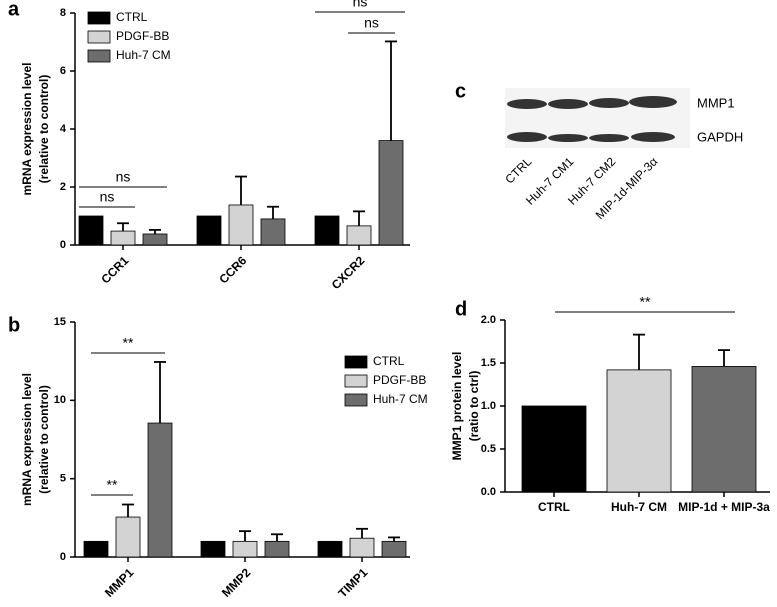 The width and height of the screenshot is (777, 607). What do you see at coordinates (554, 507) in the screenshot?
I see `x-tick-label: CTRL` at bounding box center [554, 507].